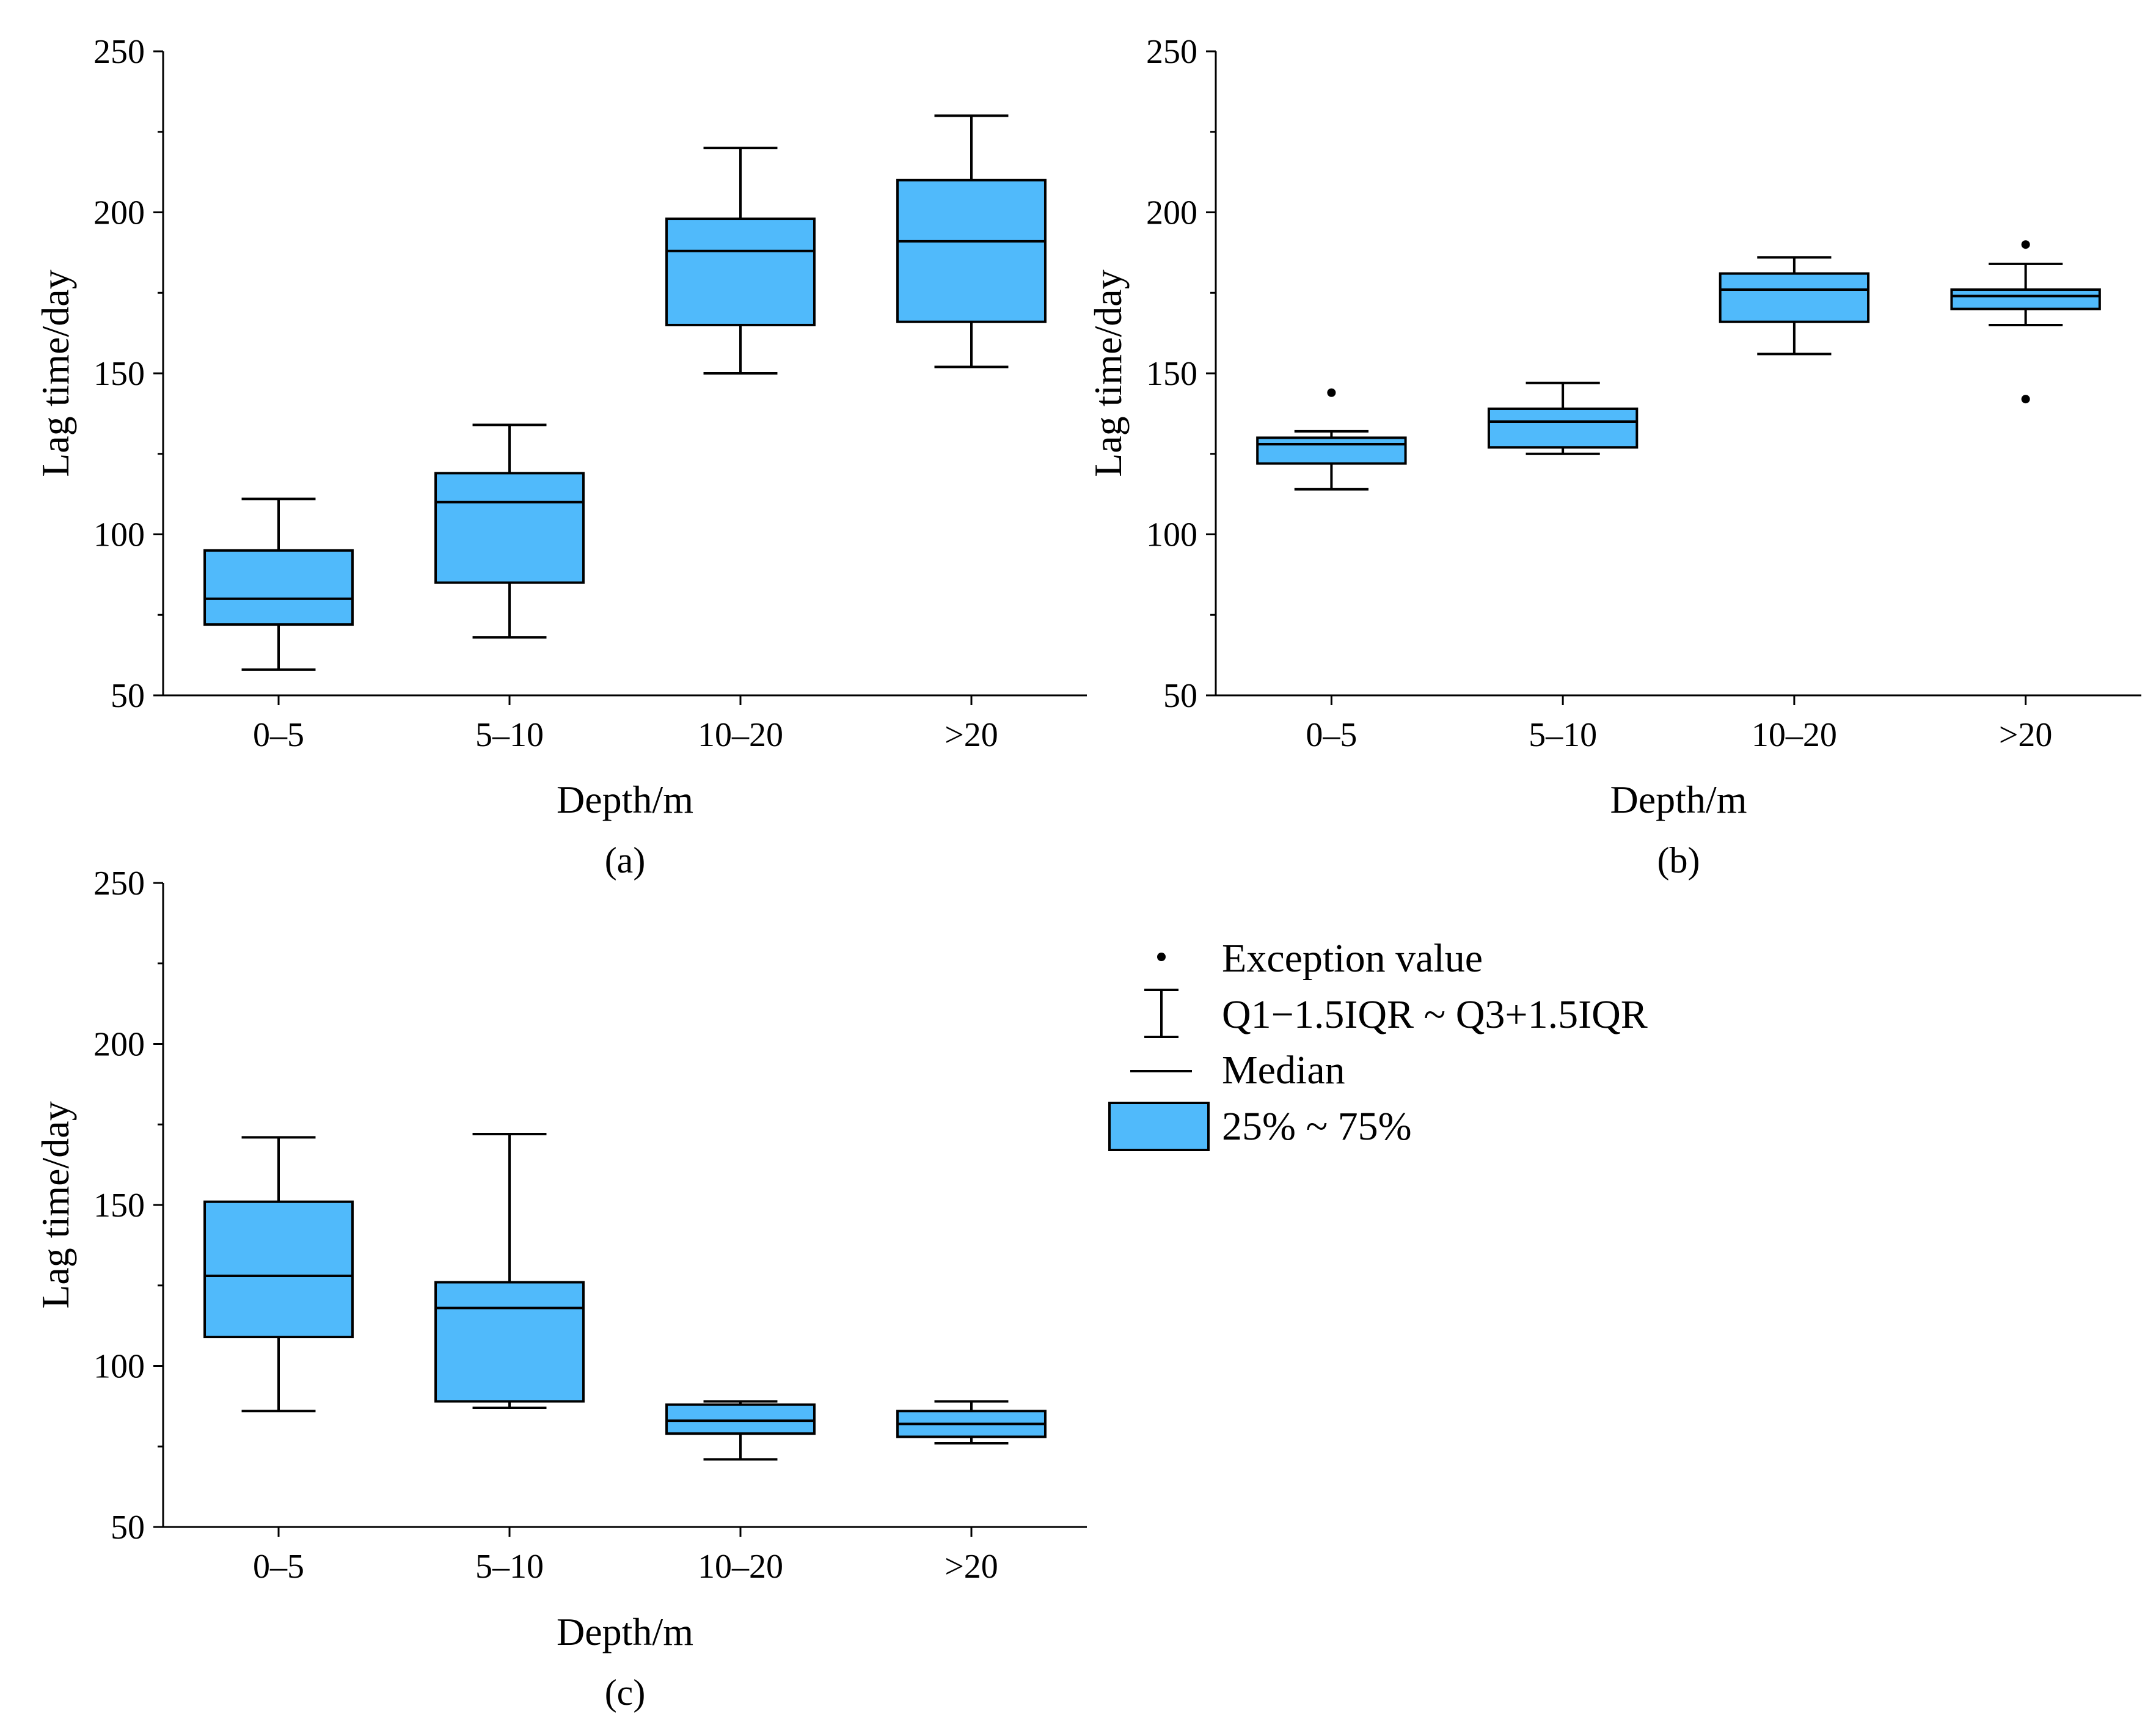  Describe the element at coordinates (1678, 860) in the screenshot. I see `panel-label: (b)` at that location.